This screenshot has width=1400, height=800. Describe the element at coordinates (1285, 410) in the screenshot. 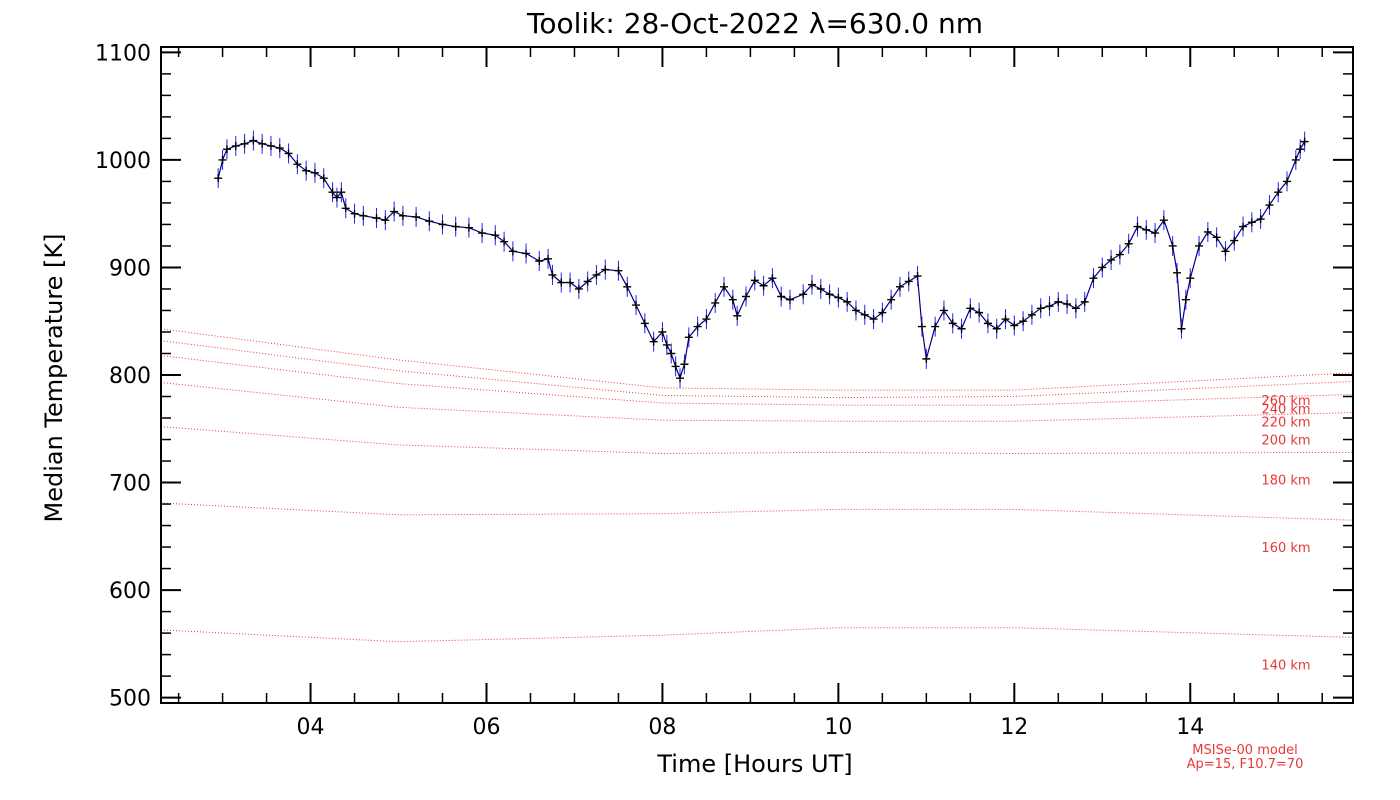

I see `model-label-240-km: 240 km` at that location.